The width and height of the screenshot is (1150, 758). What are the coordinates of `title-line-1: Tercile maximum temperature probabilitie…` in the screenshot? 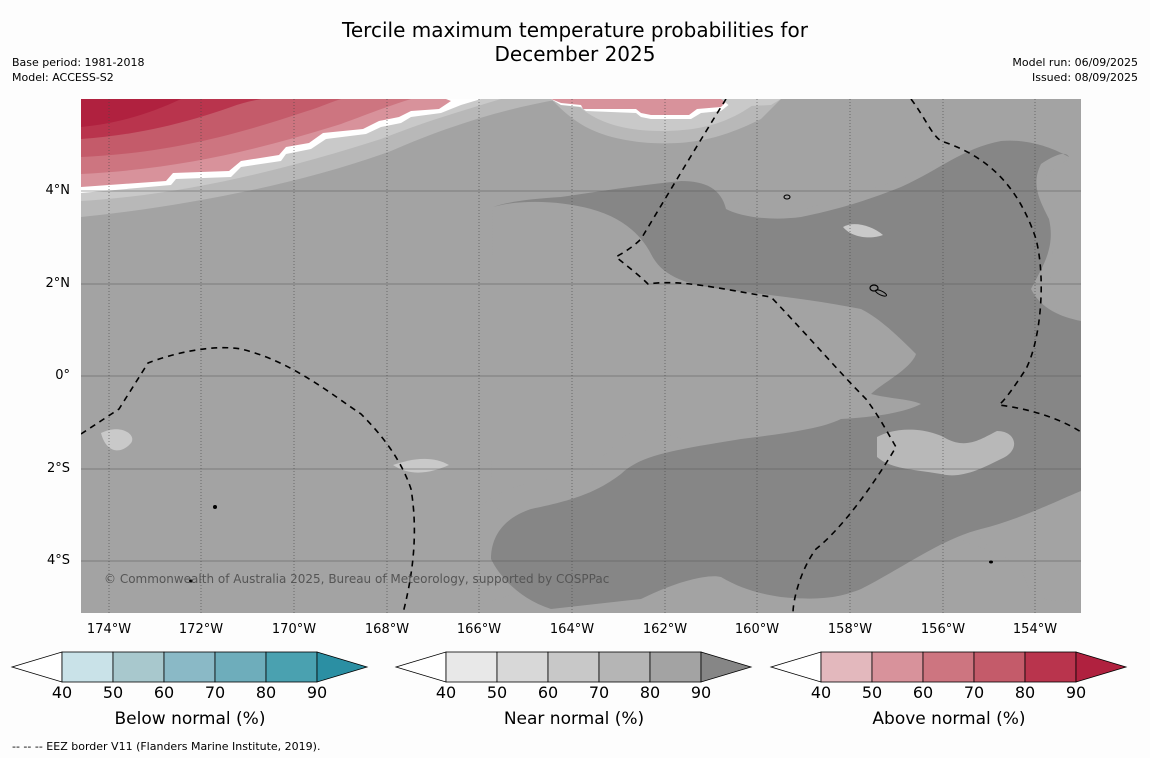 It's located at (575, 30).